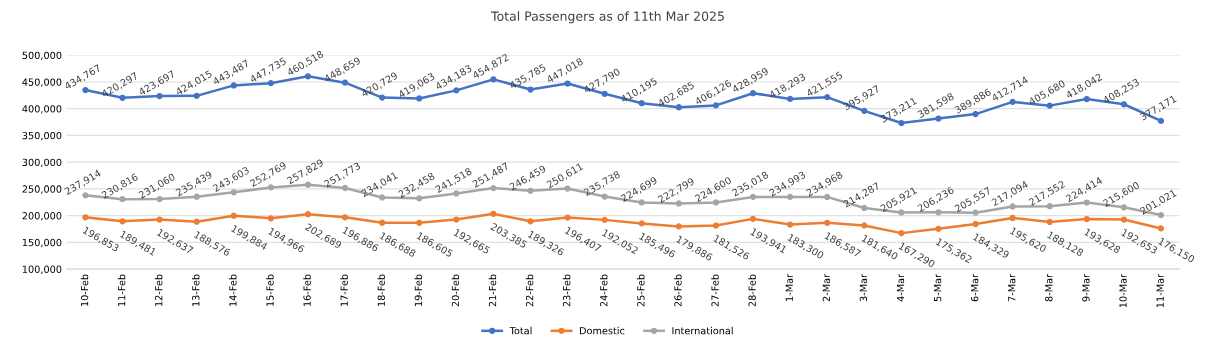  What do you see at coordinates (42, 162) in the screenshot?
I see `y-tick-label: 300,000` at bounding box center [42, 162].